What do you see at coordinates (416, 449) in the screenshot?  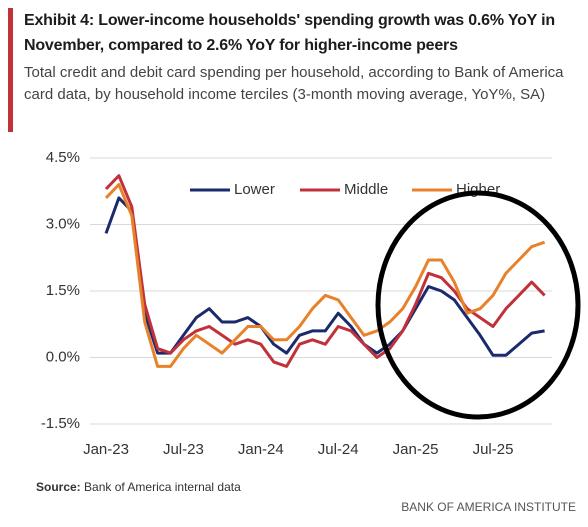 I see `x-tick-label: Jan-25` at bounding box center [416, 449].